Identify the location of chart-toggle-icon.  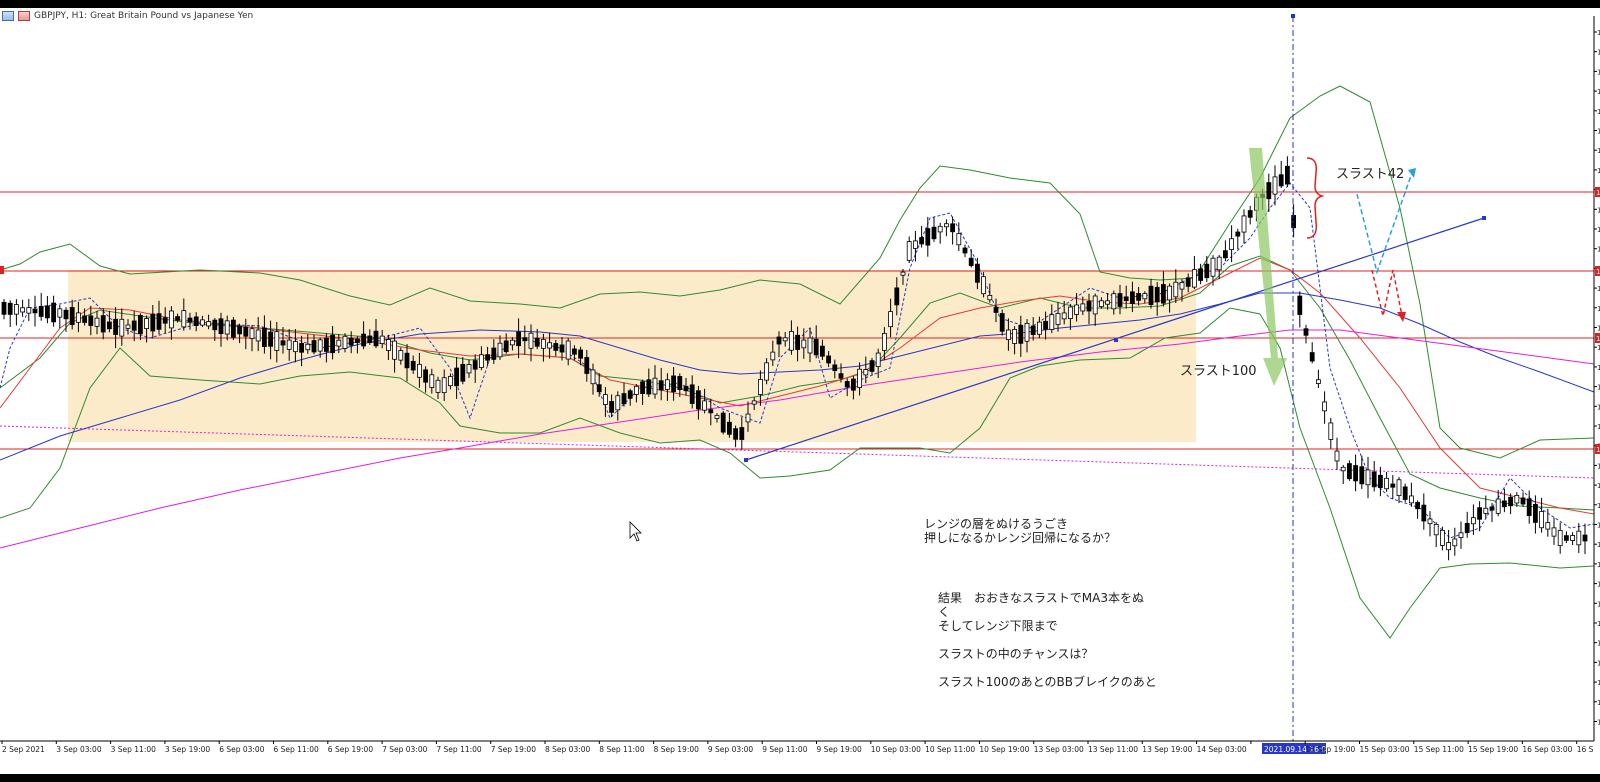
(24, 16).